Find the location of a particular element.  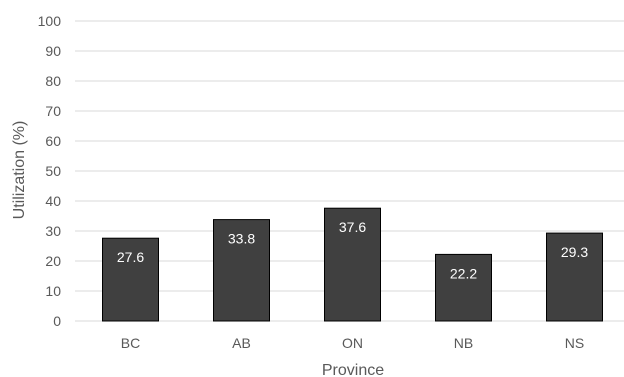

data-label-ab: 33.8 is located at coordinates (241, 239).